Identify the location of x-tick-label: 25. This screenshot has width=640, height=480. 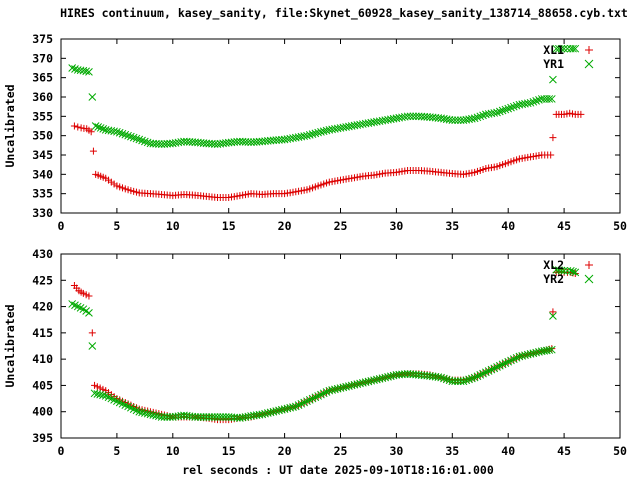
(341, 451).